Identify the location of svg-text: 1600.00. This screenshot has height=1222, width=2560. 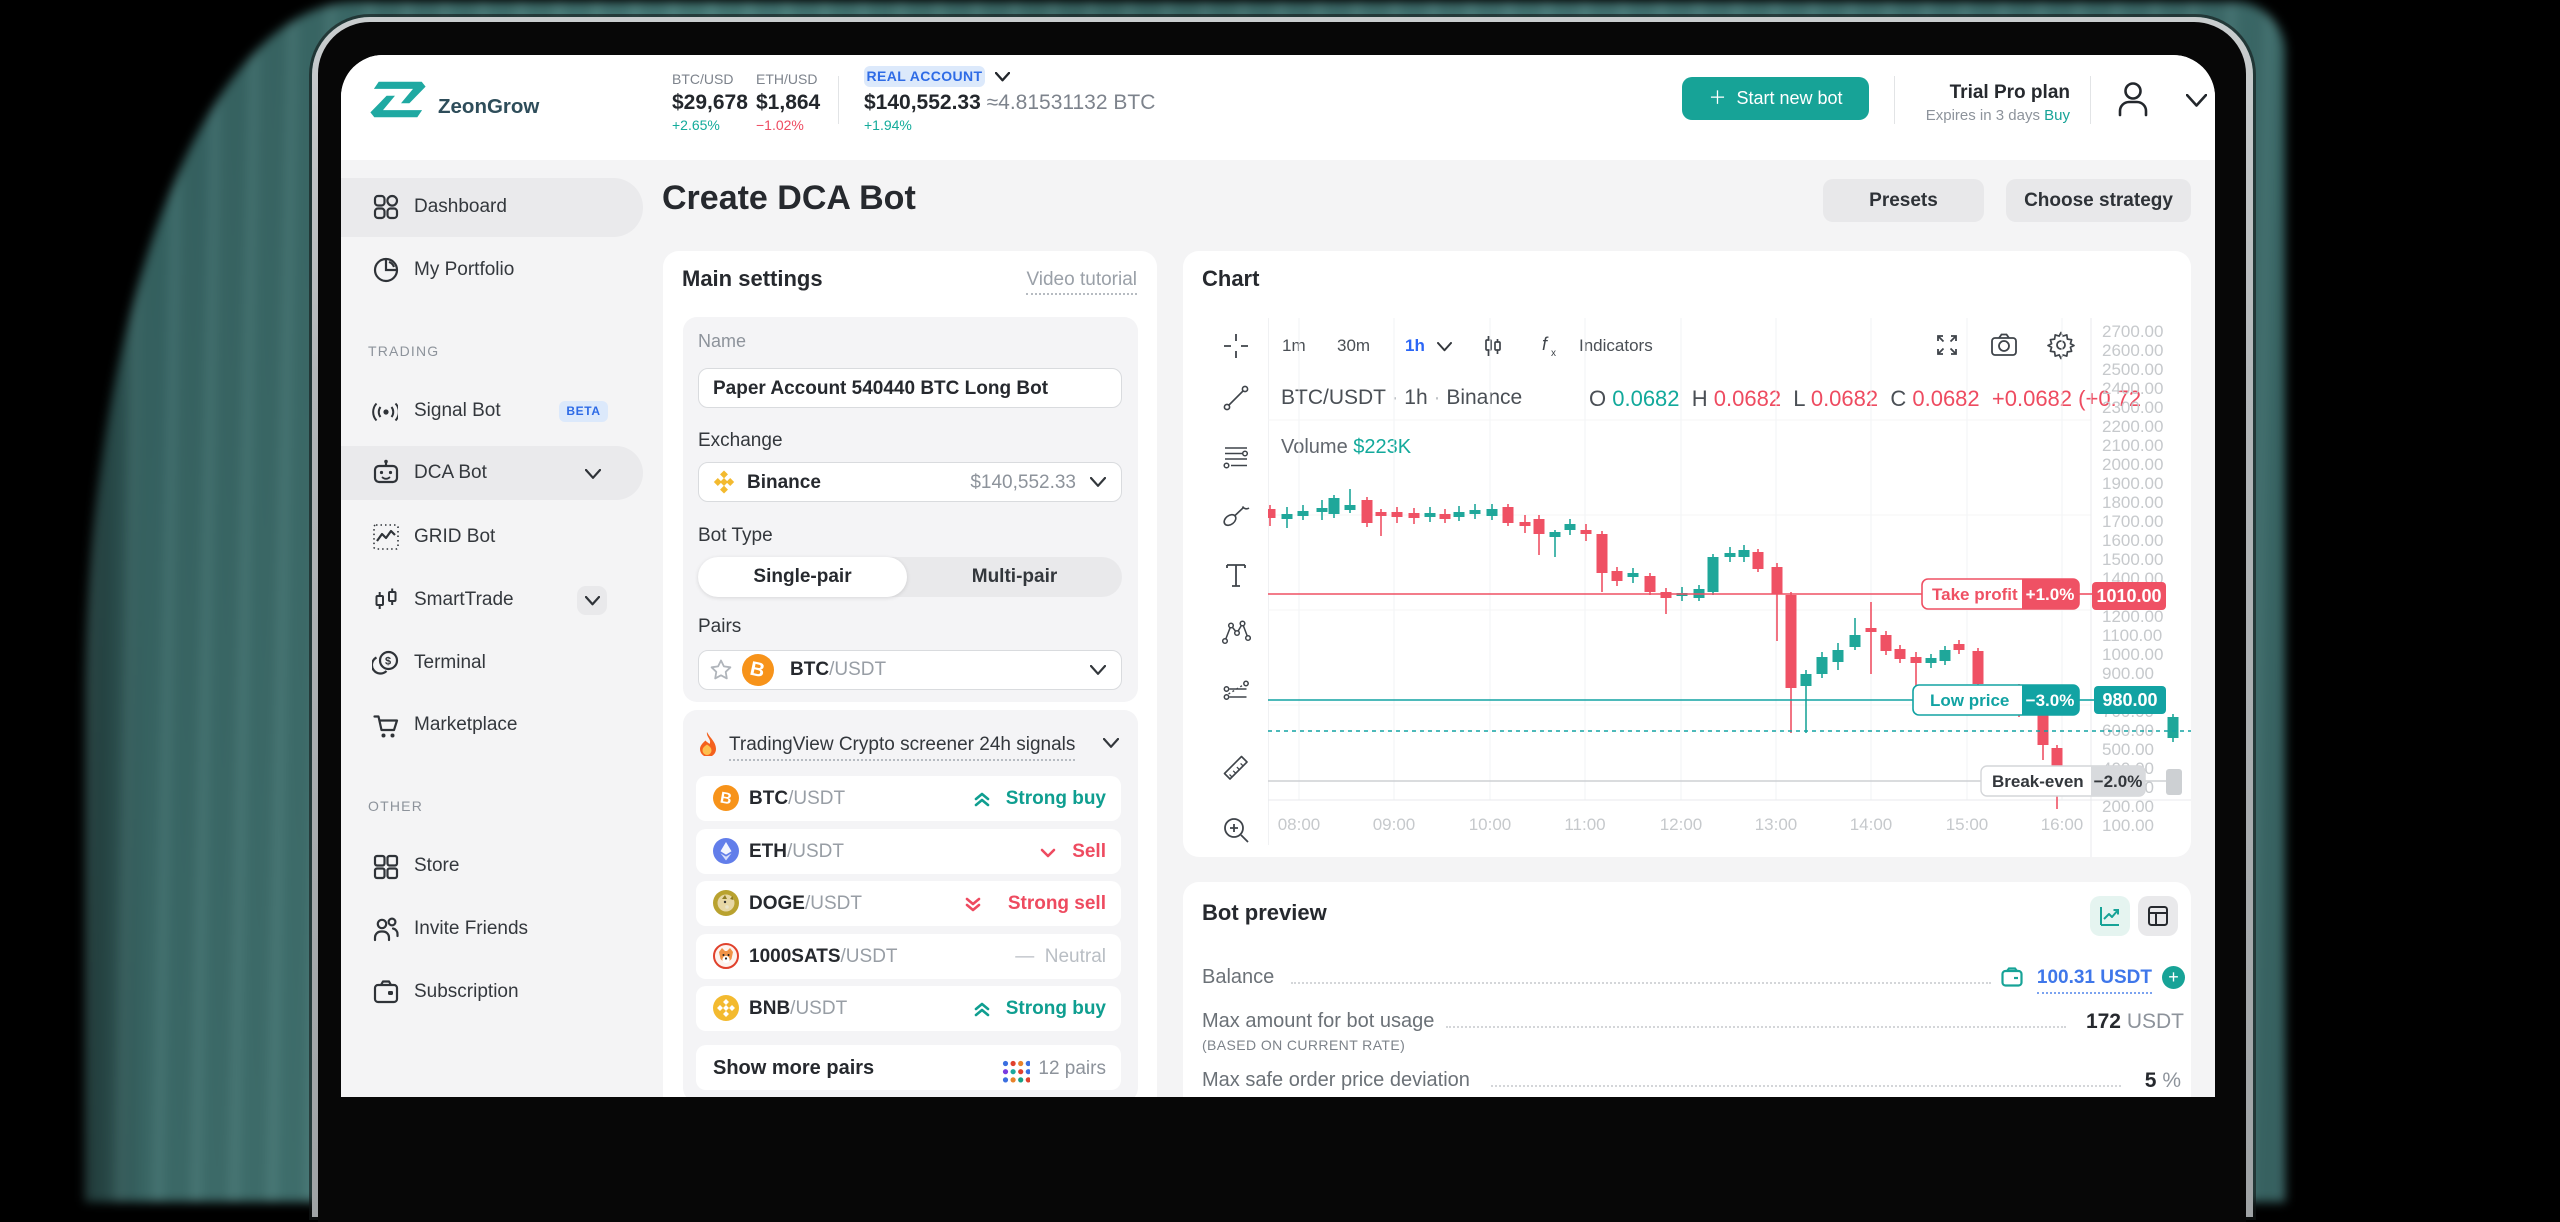
(2132, 540).